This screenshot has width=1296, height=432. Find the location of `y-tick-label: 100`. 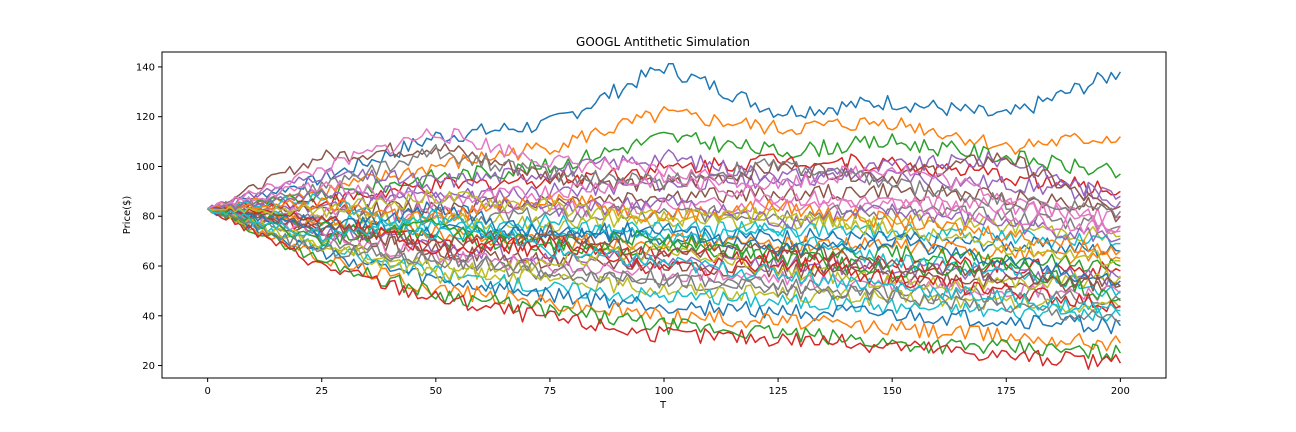

y-tick-label: 100 is located at coordinates (145, 167).